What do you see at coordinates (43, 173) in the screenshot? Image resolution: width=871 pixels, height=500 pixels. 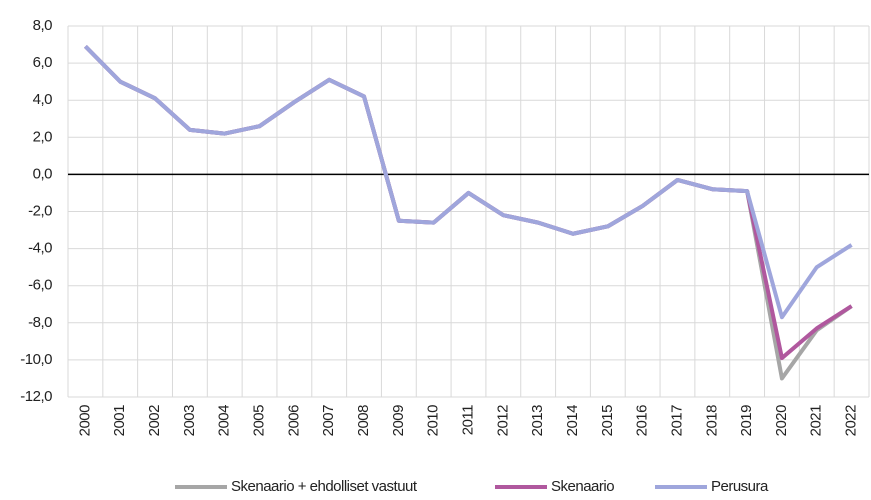 I see `y-tick-label: 0,0` at bounding box center [43, 173].